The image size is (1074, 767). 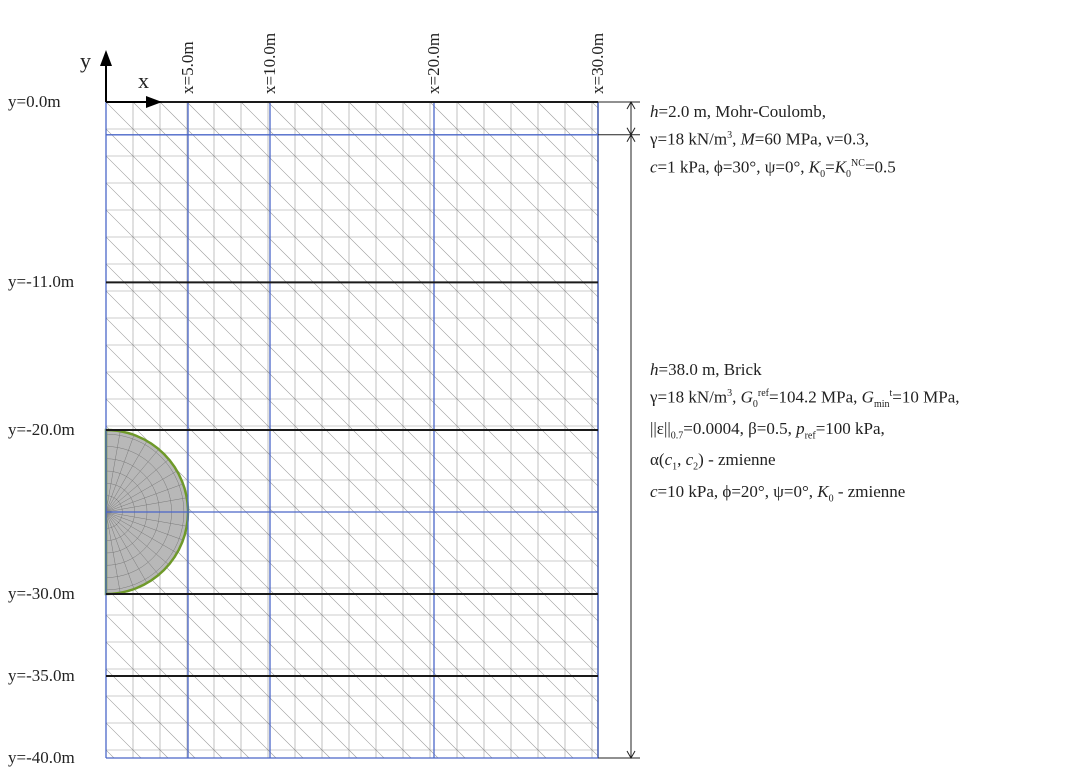 What do you see at coordinates (773, 168) in the screenshot?
I see `layer1-line3: c=1 kPa, ϕ=30°, ψ=0°, K0=K0NC=0.5` at bounding box center [773, 168].